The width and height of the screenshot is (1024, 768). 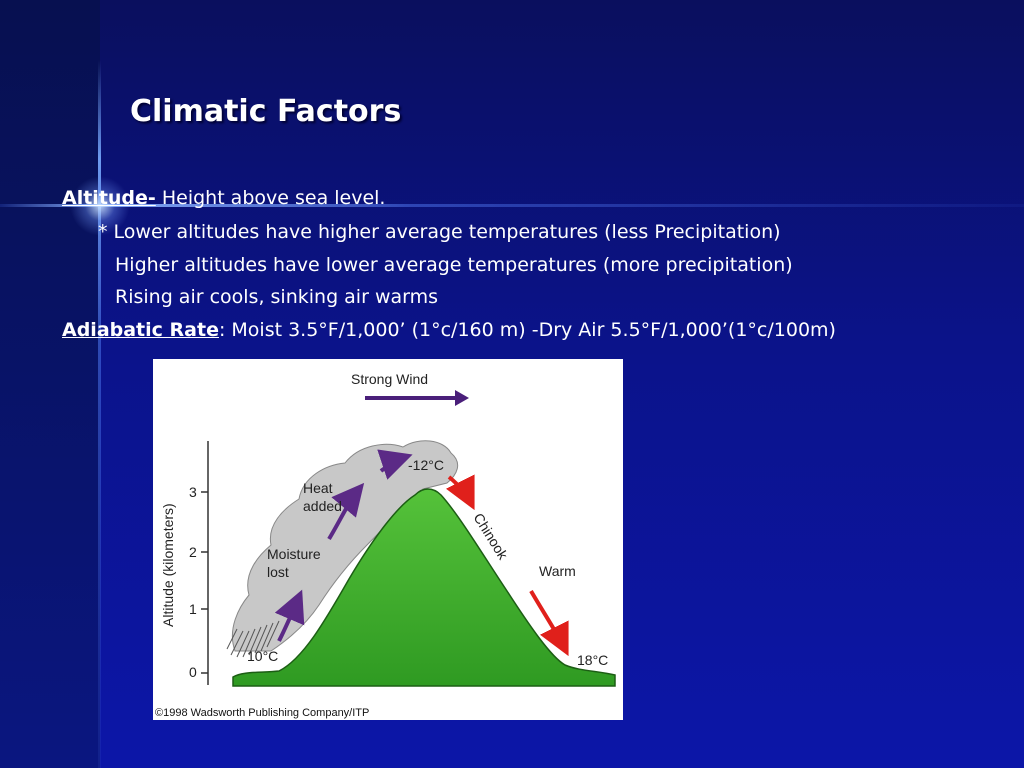 I want to click on y-tick-label-0: 0, so click(x=193, y=672).